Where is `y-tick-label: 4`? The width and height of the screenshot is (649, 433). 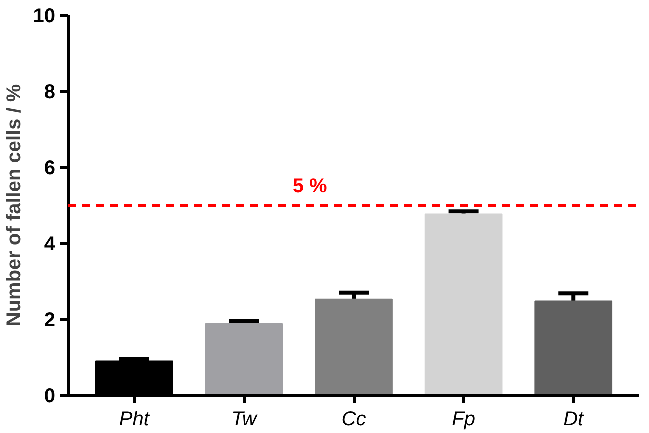
y-tick-label: 4 is located at coordinates (50, 245).